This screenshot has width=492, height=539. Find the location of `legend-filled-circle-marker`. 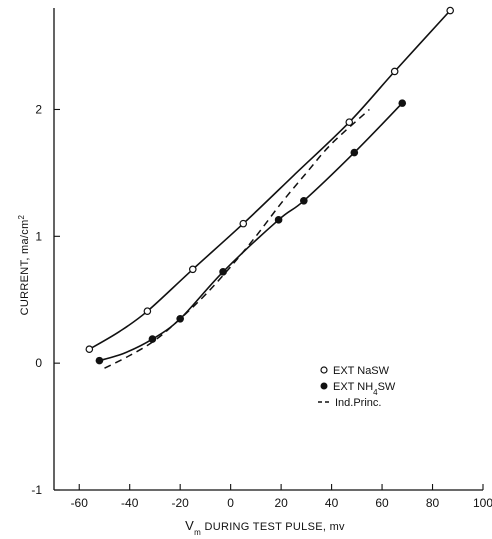

legend-filled-circle-marker is located at coordinates (324, 386).